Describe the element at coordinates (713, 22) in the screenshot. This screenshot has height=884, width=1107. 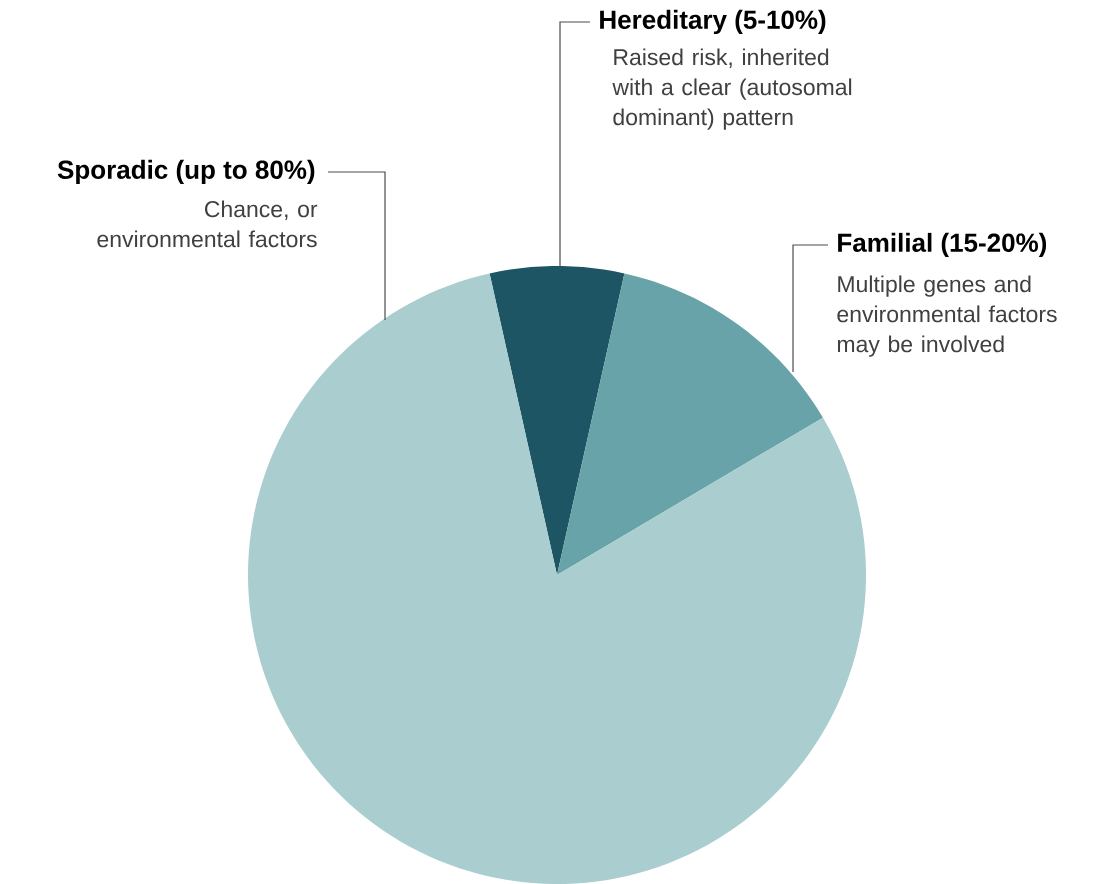
I see `slice-label: Hereditary (5-10%)` at that location.